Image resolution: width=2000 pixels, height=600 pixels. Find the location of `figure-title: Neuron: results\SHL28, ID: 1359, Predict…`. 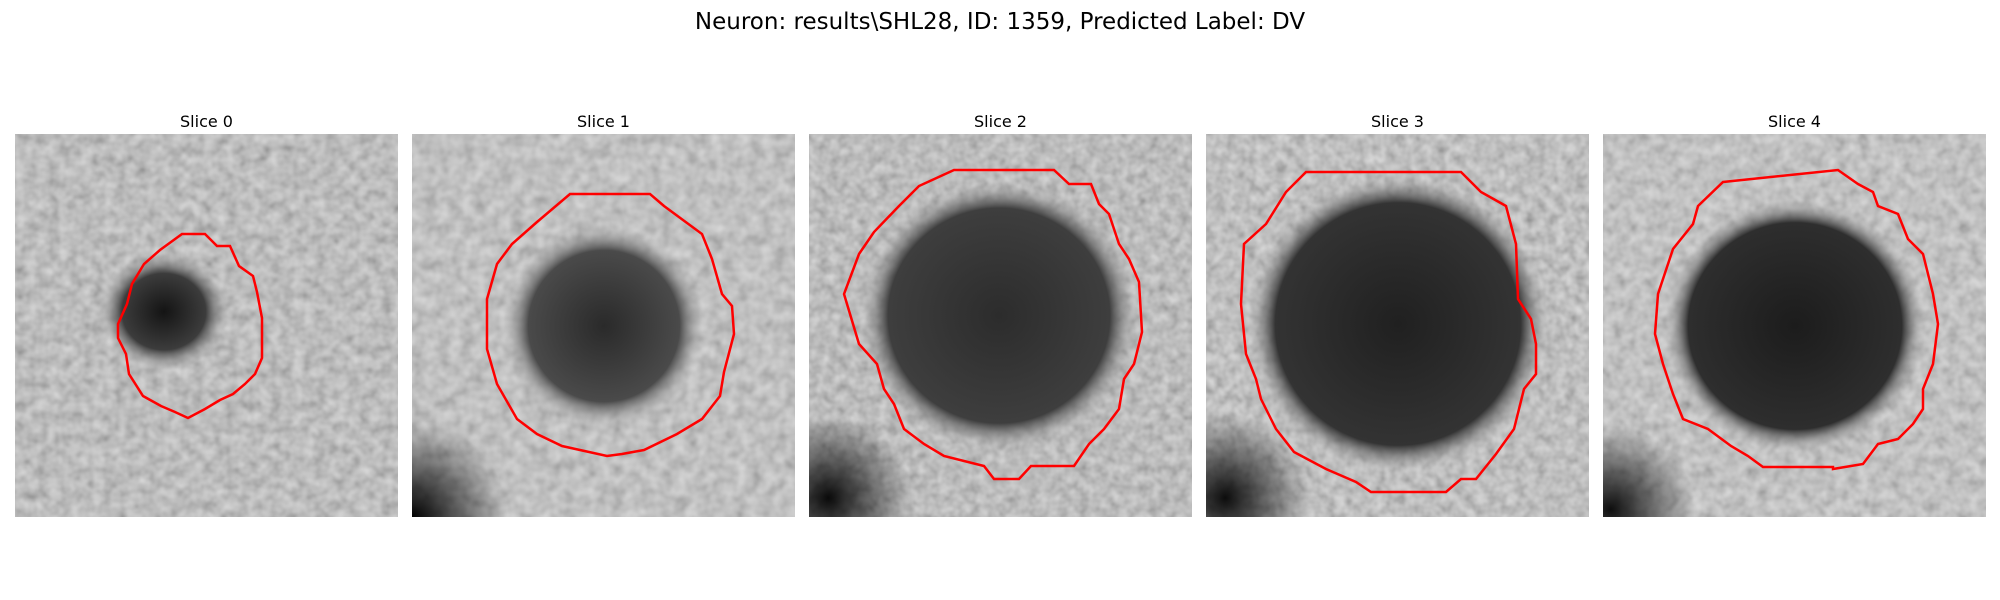

figure-title: Neuron: results\SHL28, ID: 1359, Predict… is located at coordinates (1000, 22).